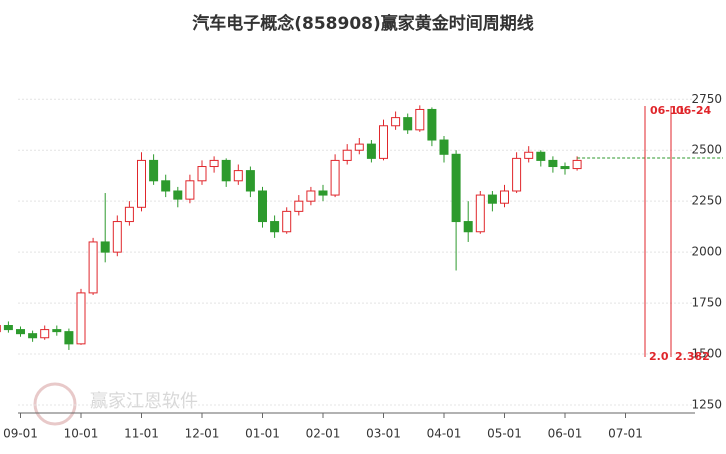  What do you see at coordinates (706, 201) in the screenshot?
I see `y-tick-label: 2250` at bounding box center [706, 201].